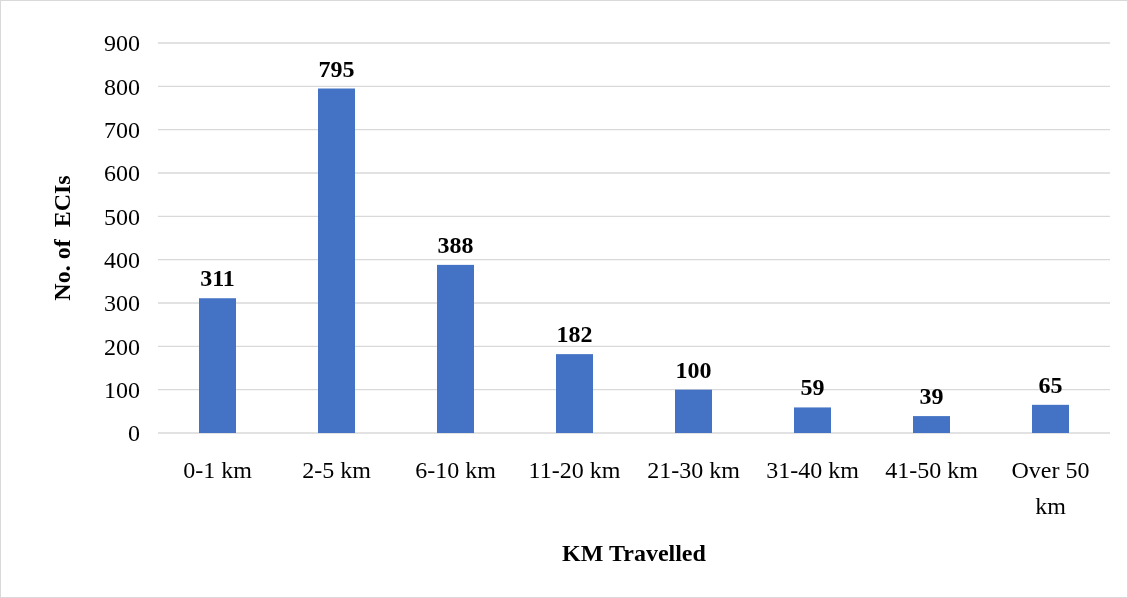 This screenshot has width=1128, height=598. I want to click on y-tick-label: 200, so click(122, 346).